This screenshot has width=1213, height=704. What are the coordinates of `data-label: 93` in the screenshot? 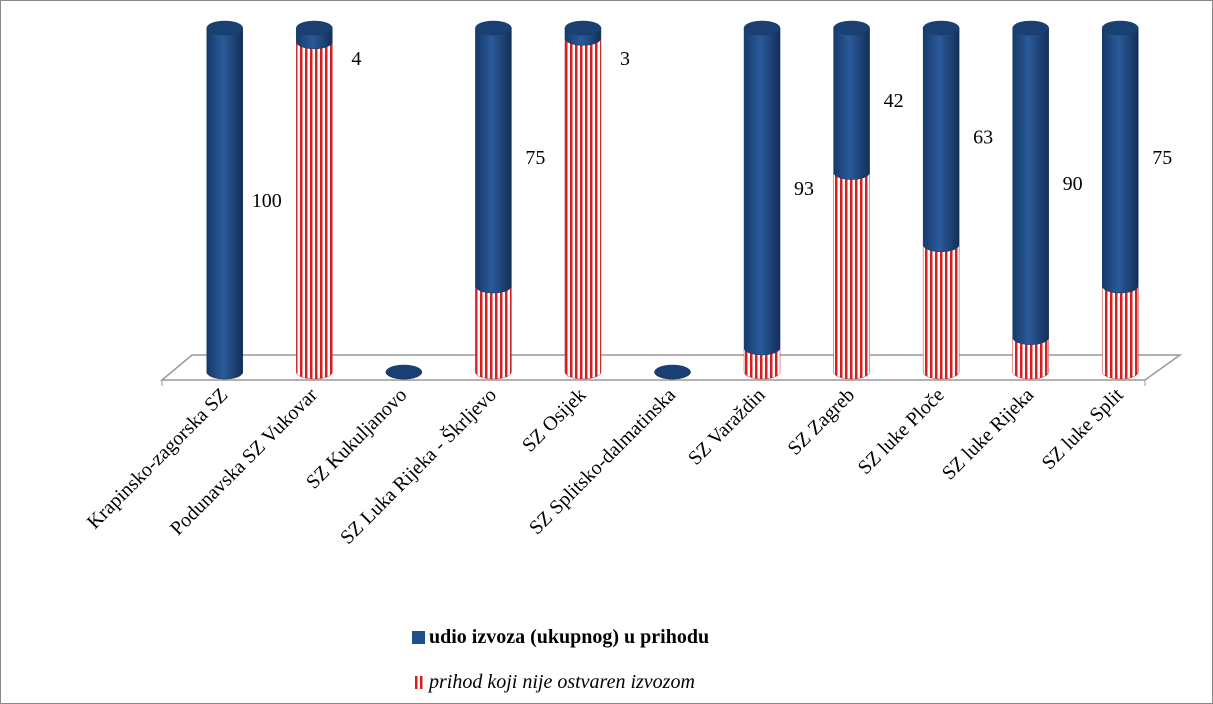 It's located at (804, 189).